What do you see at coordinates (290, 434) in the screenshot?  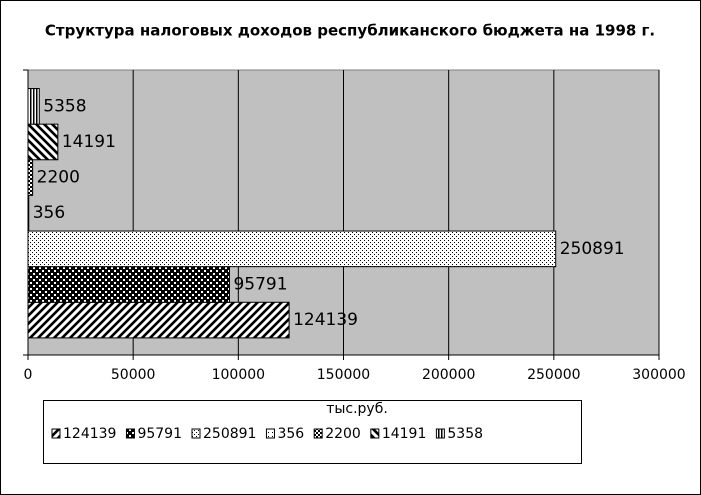 I see `legend-label: 356` at bounding box center [290, 434].